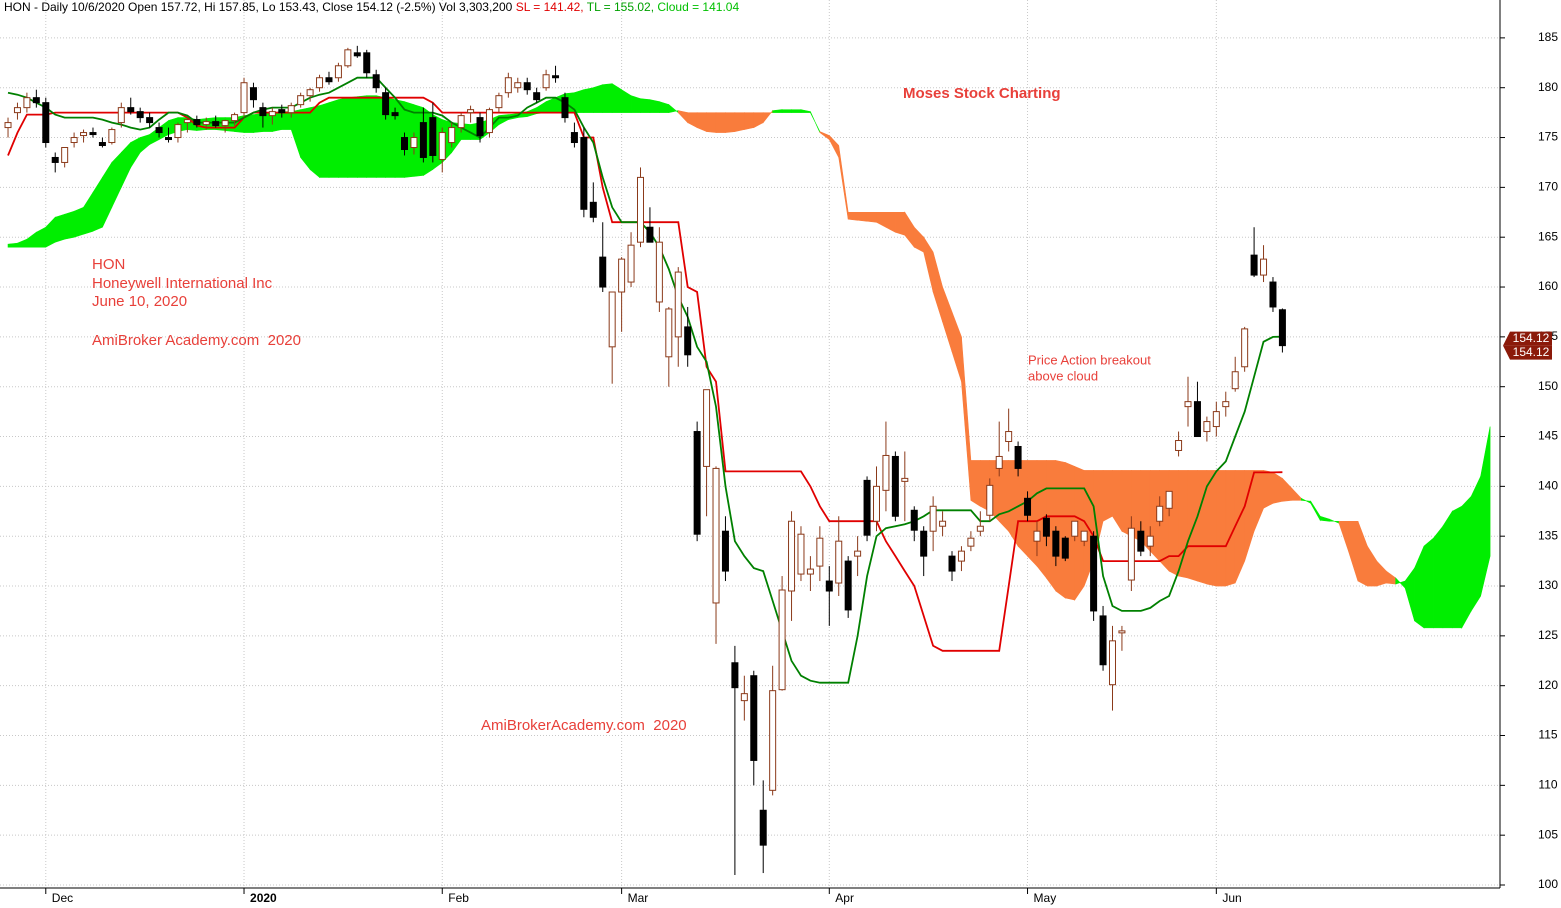  I want to click on y-tick-label: 130, so click(1548, 585).